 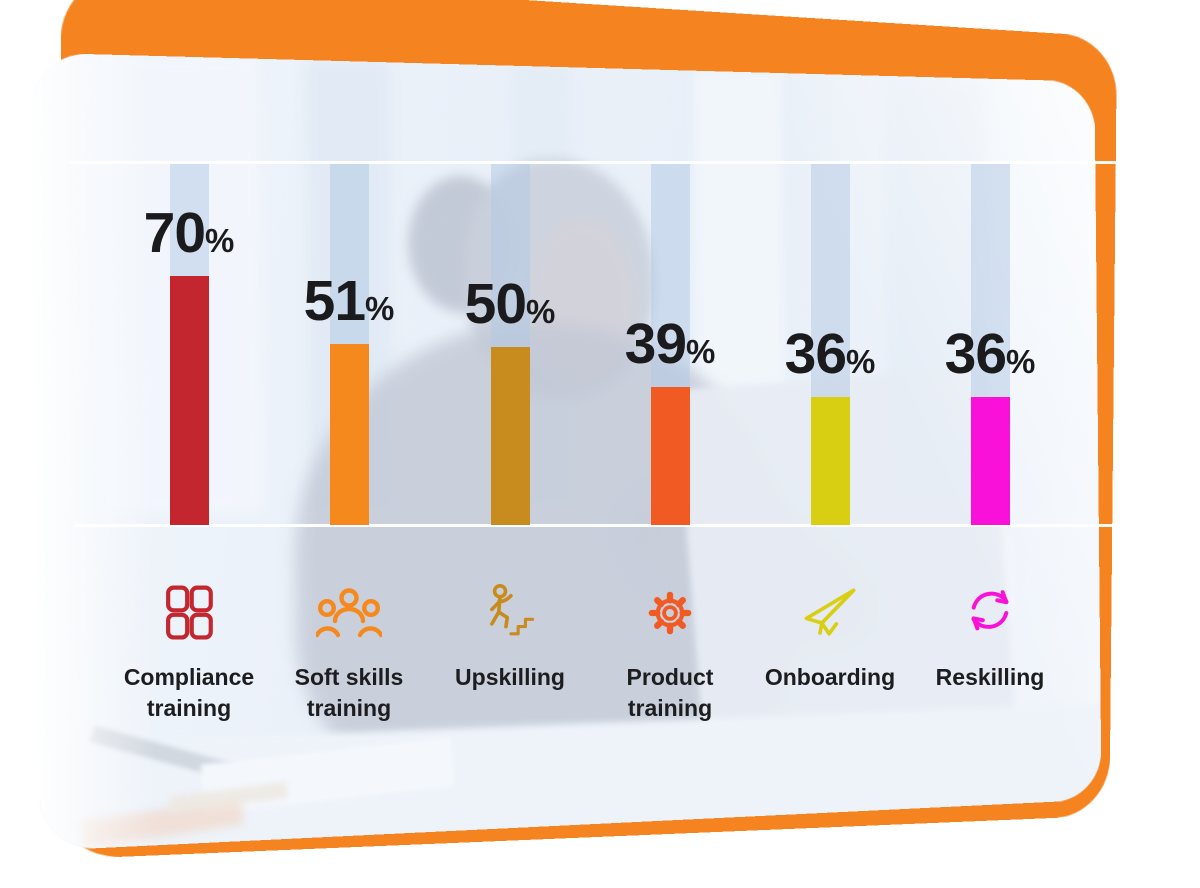 I want to click on bar-onboarding, so click(x=830, y=461).